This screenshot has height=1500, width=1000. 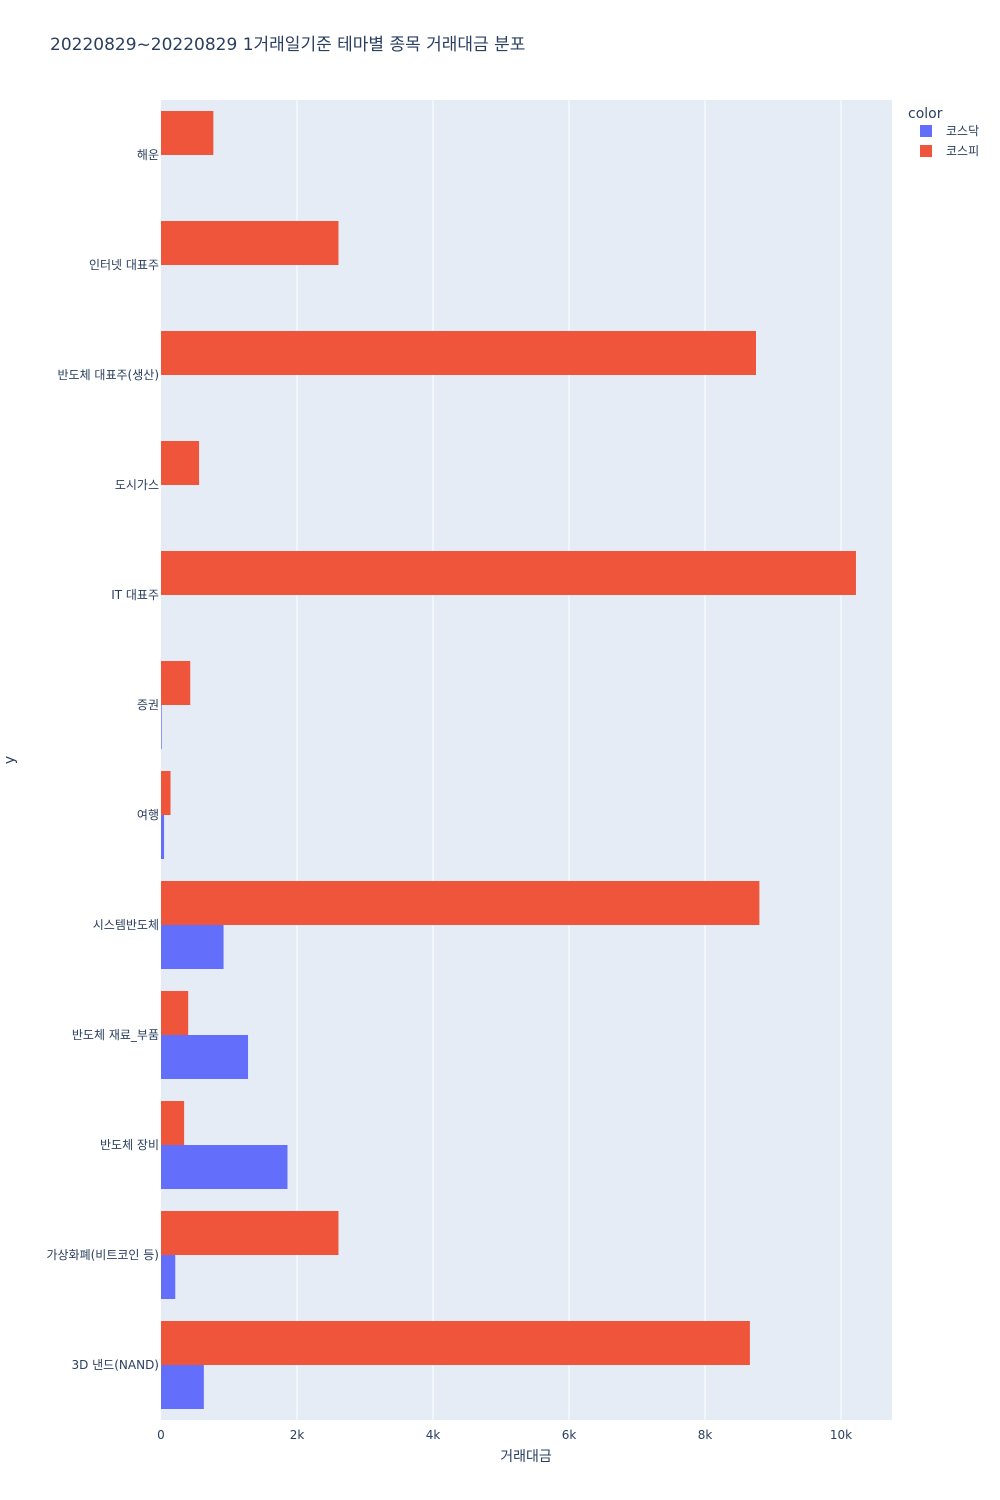 I want to click on x-tick-label: 8k, so click(x=705, y=1435).